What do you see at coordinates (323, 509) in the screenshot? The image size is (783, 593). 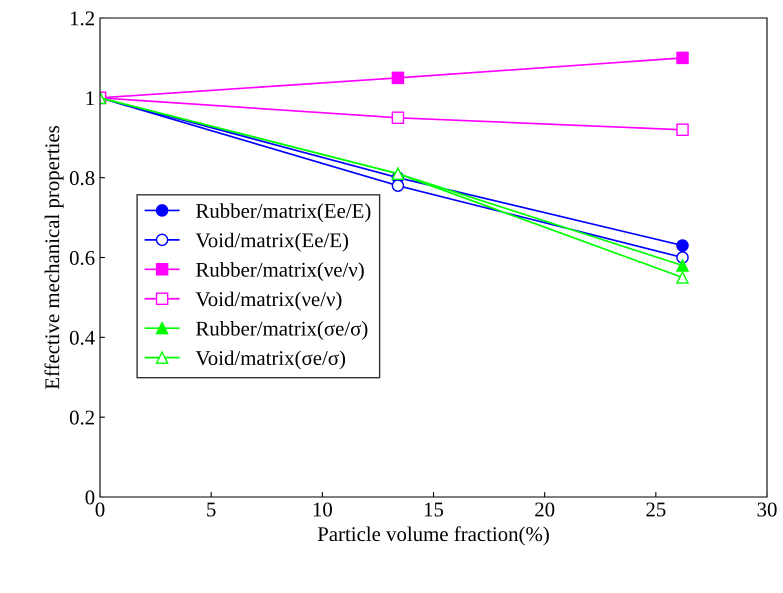 I see `x-tick-label: 10` at bounding box center [323, 509].